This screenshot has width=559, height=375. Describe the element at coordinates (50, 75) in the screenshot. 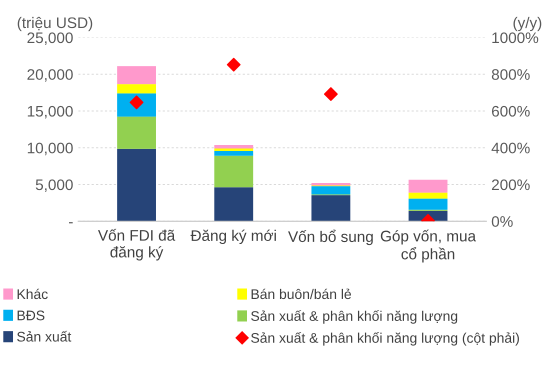

I see `y-tick-label: 20,000` at that location.